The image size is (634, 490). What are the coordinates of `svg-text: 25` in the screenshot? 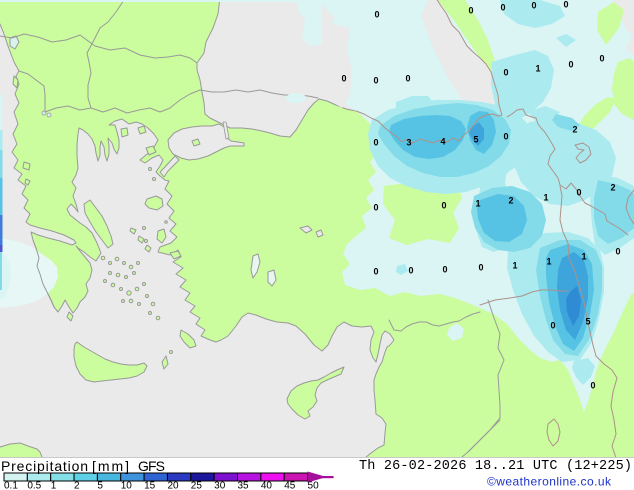 It's located at (197, 485).